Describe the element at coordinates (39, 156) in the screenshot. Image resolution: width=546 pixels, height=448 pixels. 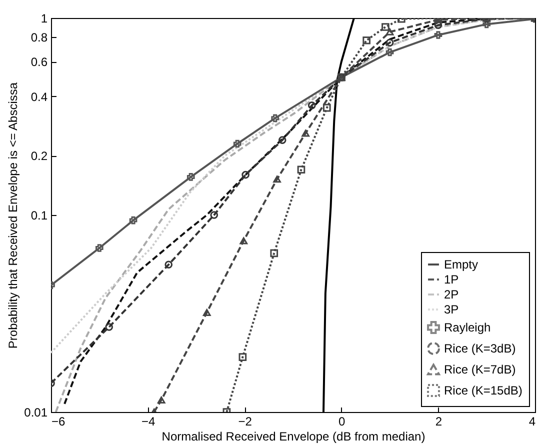
I see `y-tick-label: 0.2` at that location.